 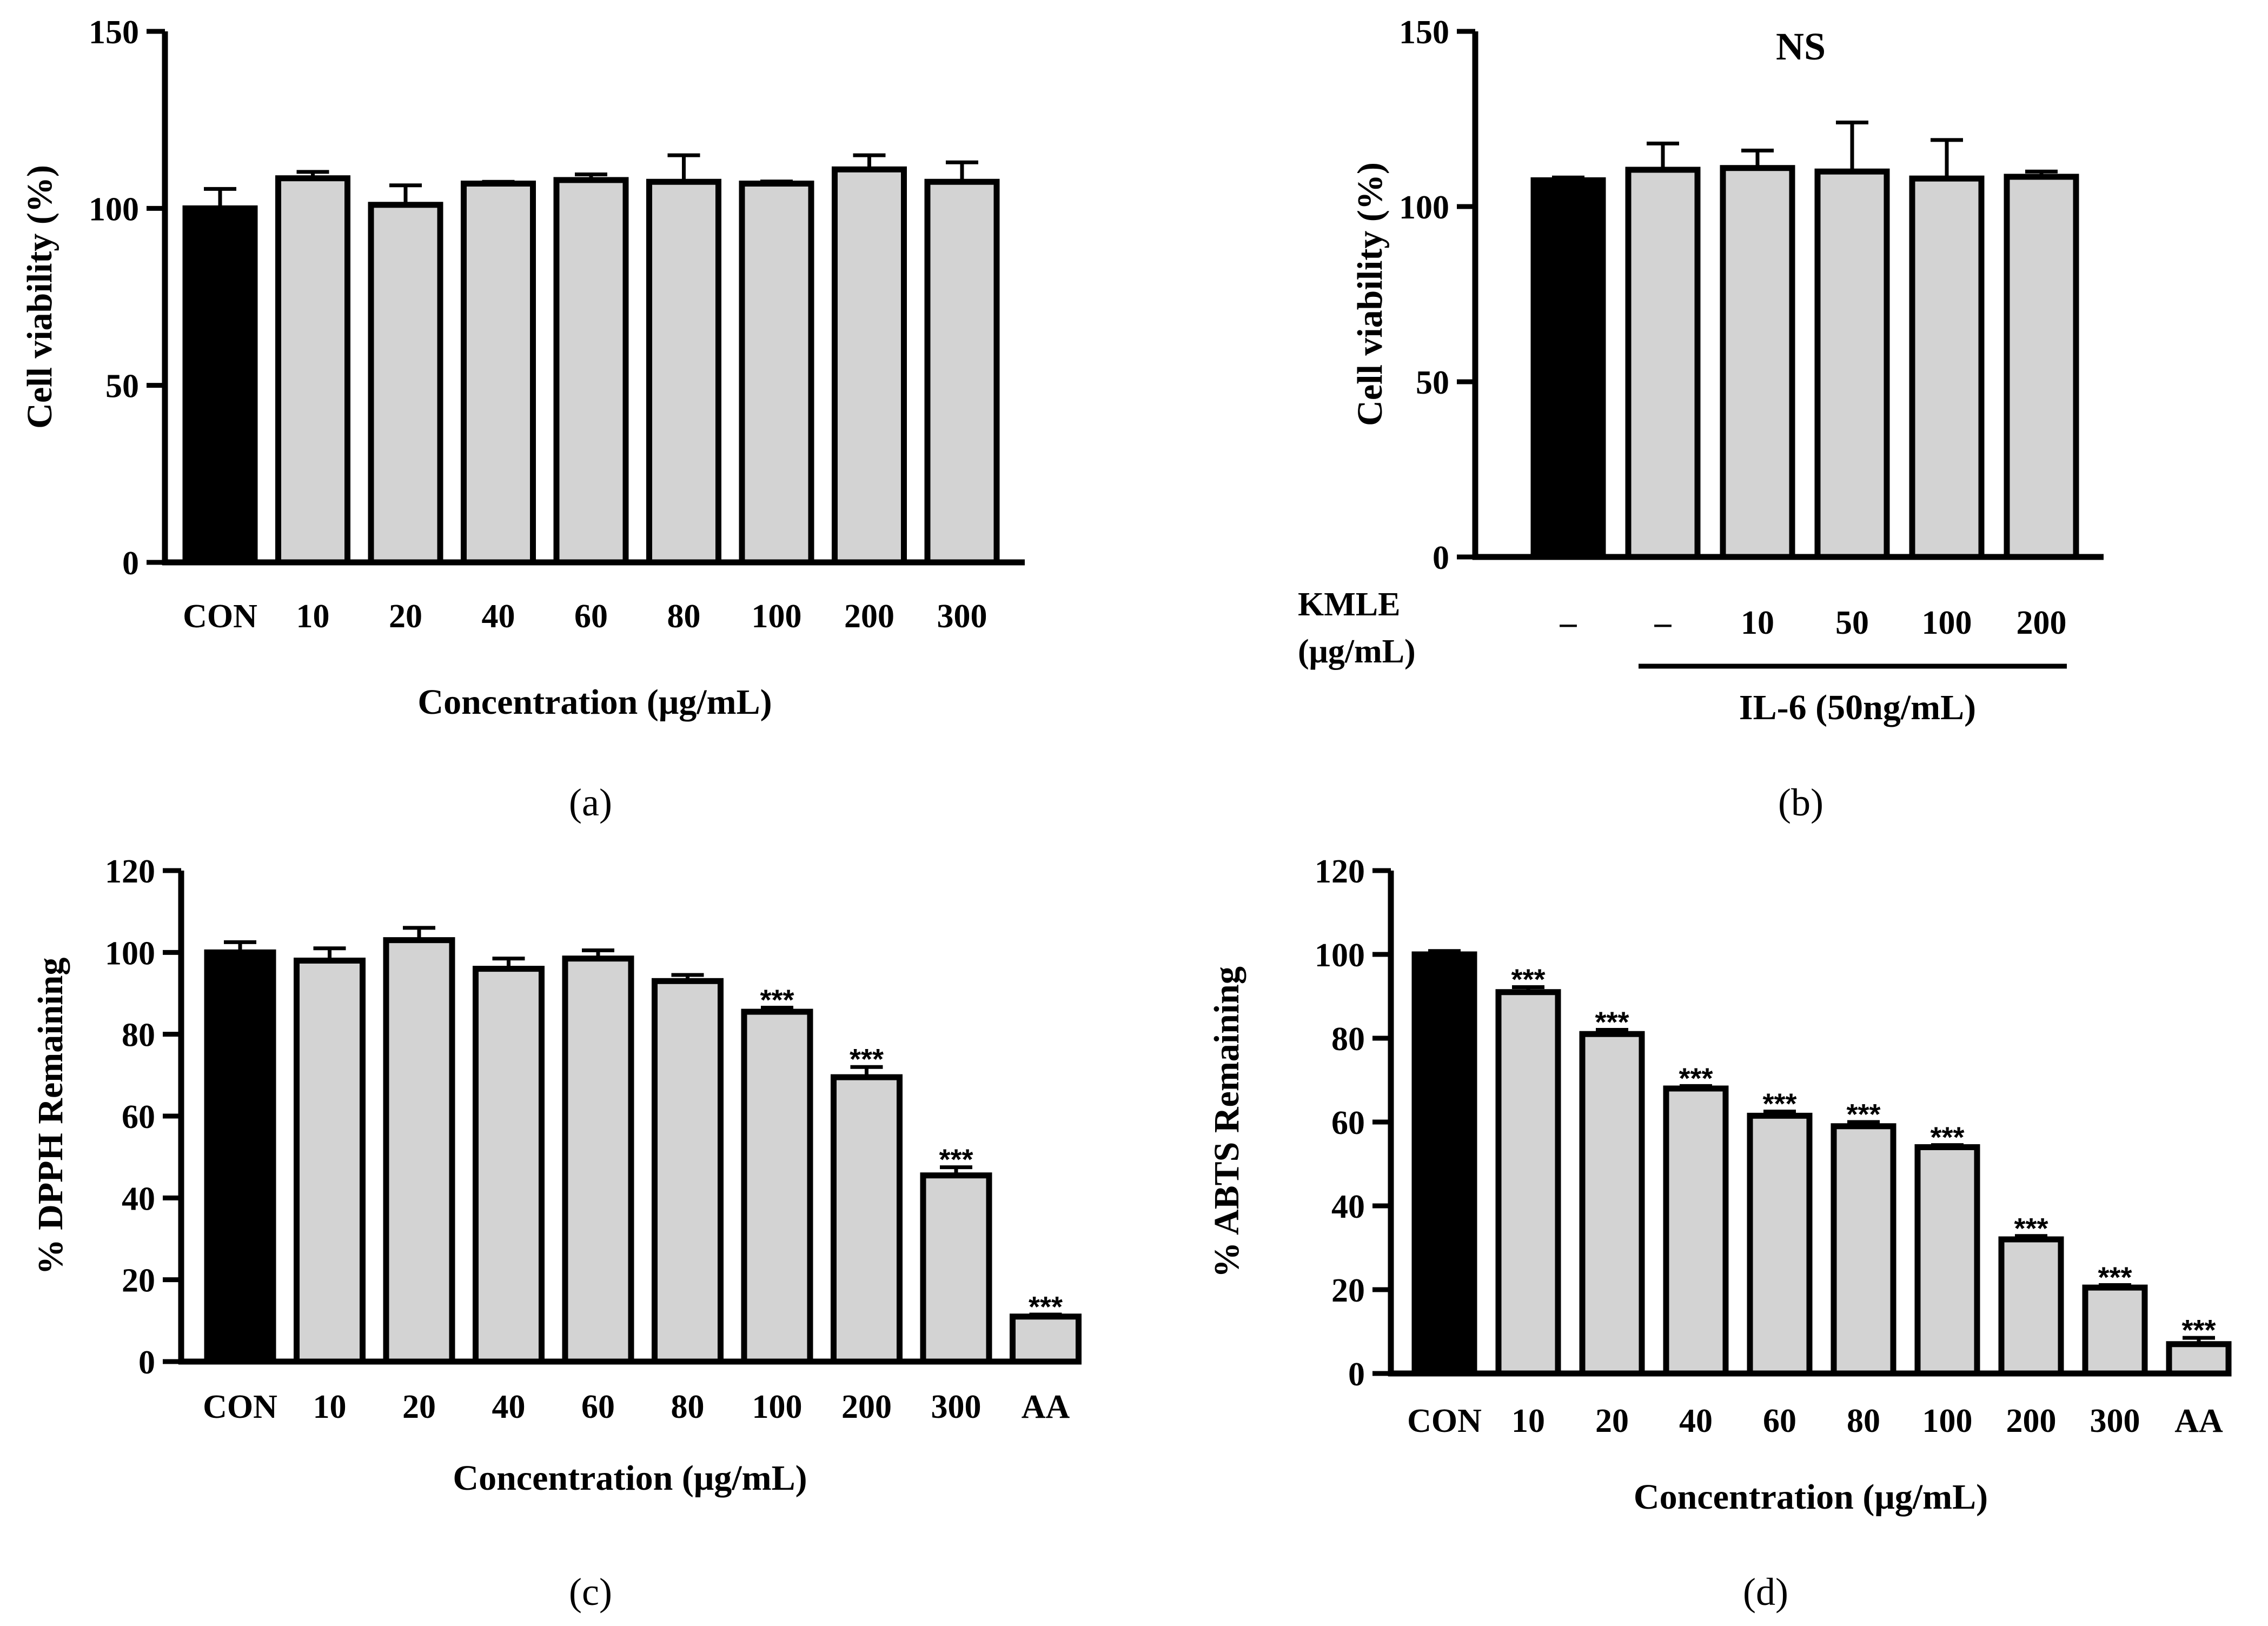 What do you see at coordinates (1349, 604) in the screenshot?
I see `kmle-row-label: KMLE` at bounding box center [1349, 604].